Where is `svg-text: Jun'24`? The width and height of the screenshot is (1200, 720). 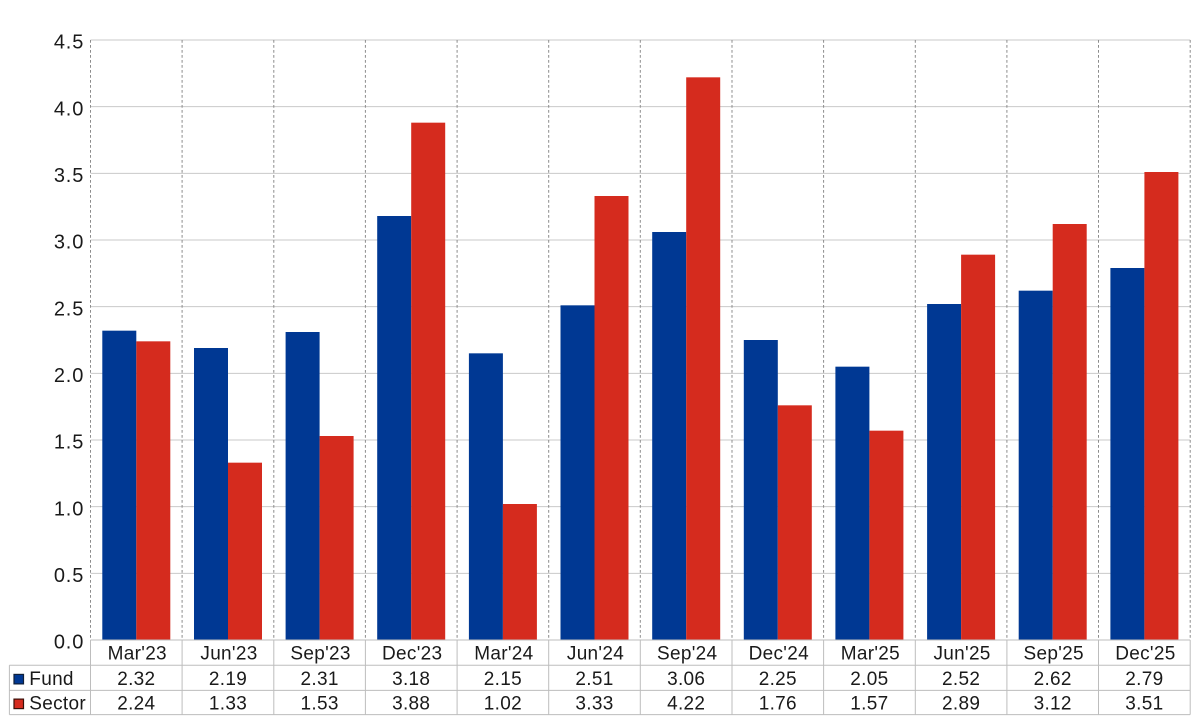
svg-text: Jun'24 is located at coordinates (595, 654).